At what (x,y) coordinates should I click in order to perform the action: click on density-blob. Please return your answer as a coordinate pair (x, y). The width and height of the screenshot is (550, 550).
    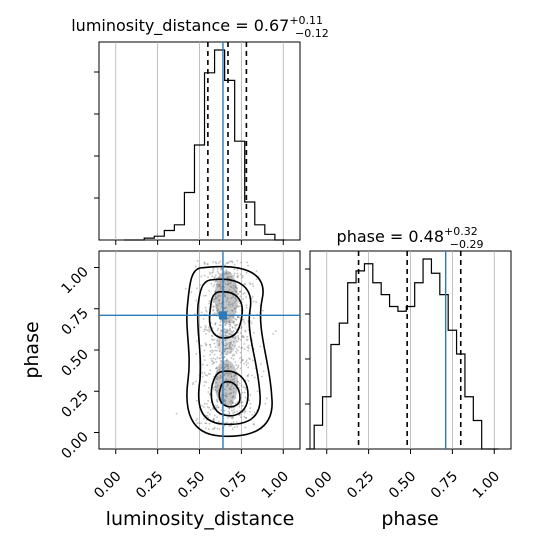
    Looking at the image, I should click on (226, 341).